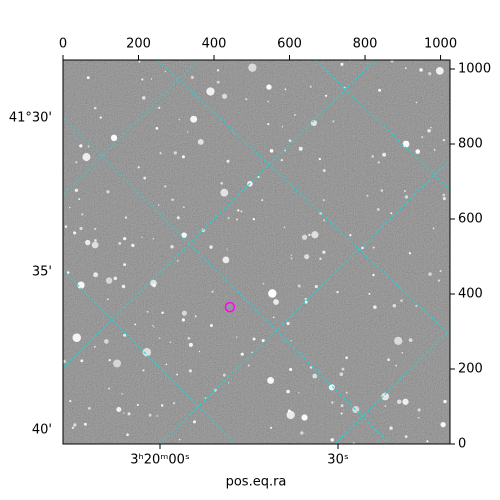 The image size is (500, 500). What do you see at coordinates (440, 44) in the screenshot?
I see `x-tick-label: 1000` at bounding box center [440, 44].